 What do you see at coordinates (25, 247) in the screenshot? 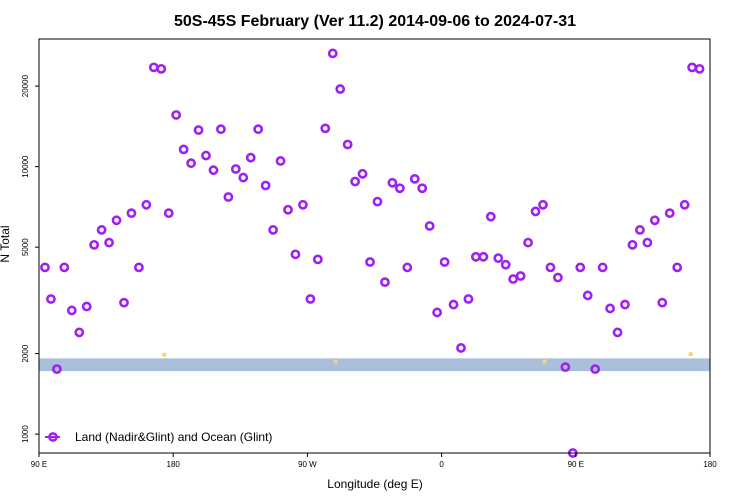
I see `y-tick-label: 5000` at bounding box center [25, 247].